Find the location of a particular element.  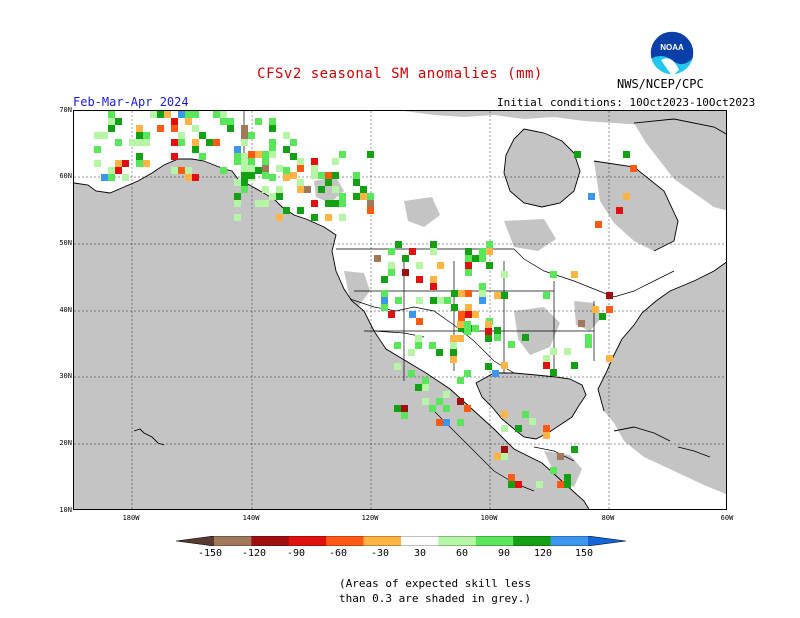

colorbar-label: 90 is located at coordinates (504, 553).